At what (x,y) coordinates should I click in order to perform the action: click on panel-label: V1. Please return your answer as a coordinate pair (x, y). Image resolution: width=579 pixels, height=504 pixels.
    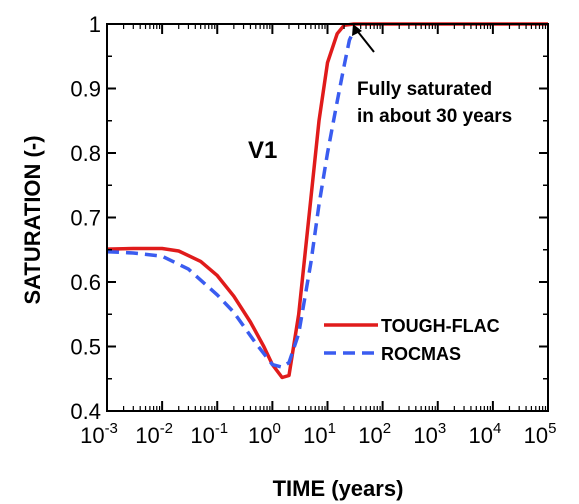
    Looking at the image, I should click on (262, 150).